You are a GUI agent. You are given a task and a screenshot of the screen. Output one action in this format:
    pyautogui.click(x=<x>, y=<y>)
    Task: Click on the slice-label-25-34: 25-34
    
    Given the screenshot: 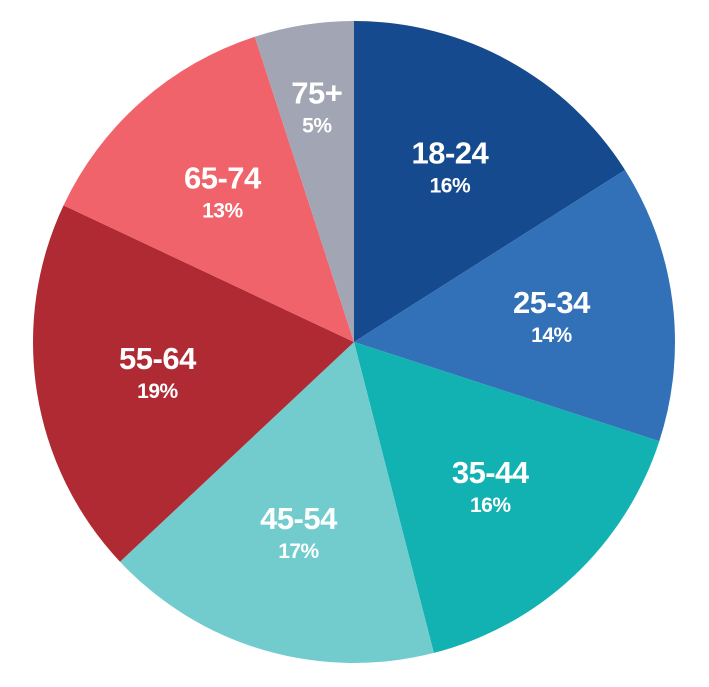 What is the action you would take?
    pyautogui.click(x=552, y=302)
    